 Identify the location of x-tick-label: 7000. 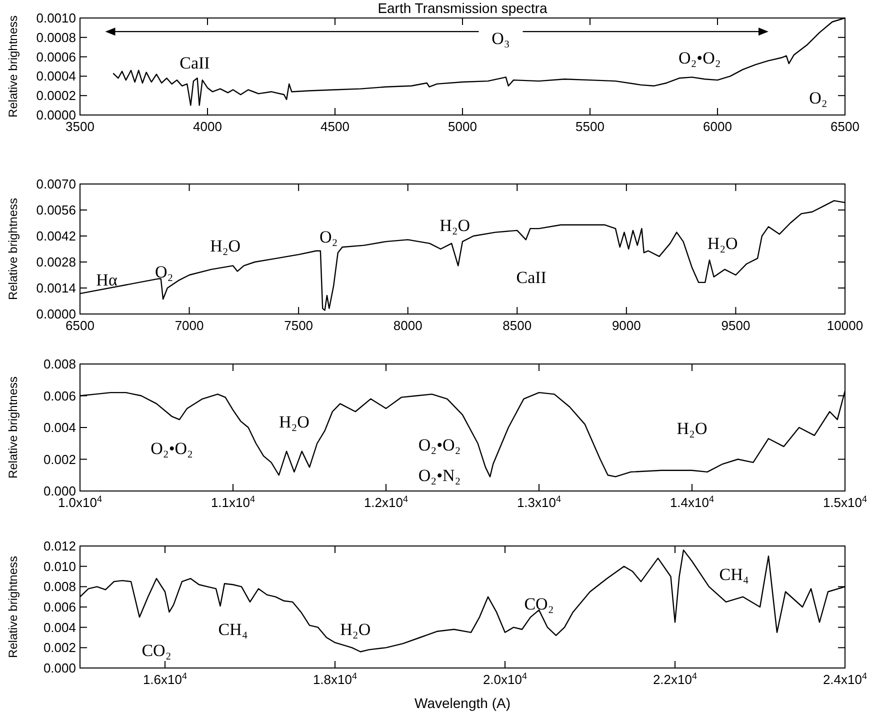
(189, 325).